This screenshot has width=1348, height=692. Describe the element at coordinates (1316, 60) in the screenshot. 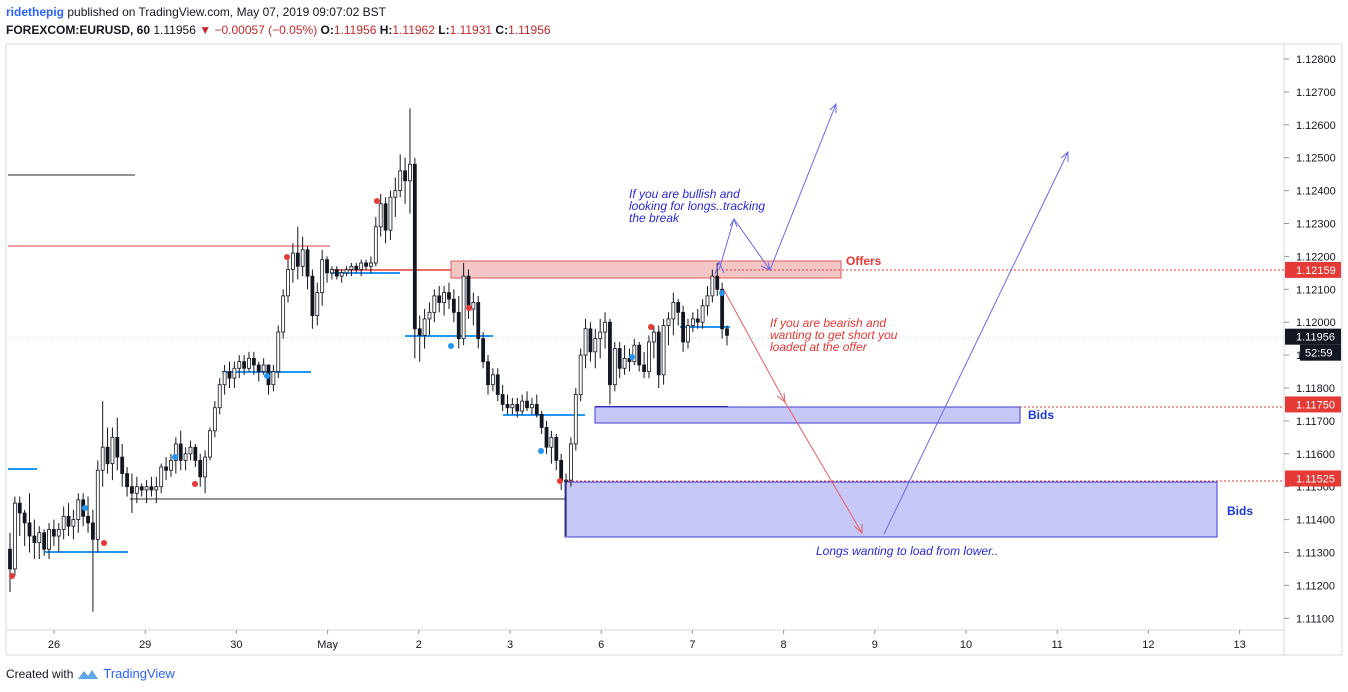

I see `price-tick-label: 1.12800` at that location.